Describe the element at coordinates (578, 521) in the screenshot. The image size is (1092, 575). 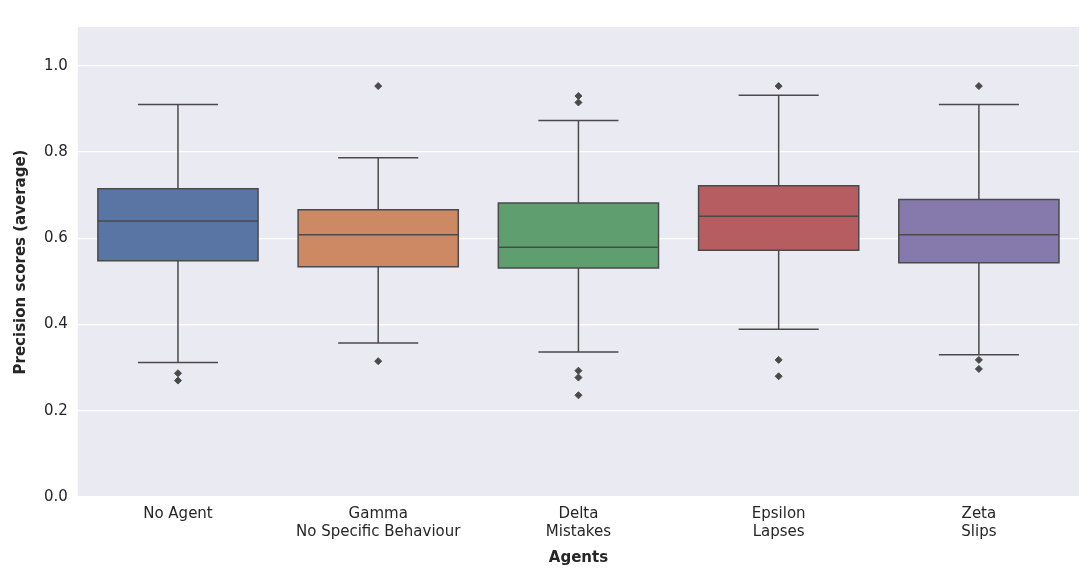
I see `x-tick-label: Delta Mistakes` at that location.